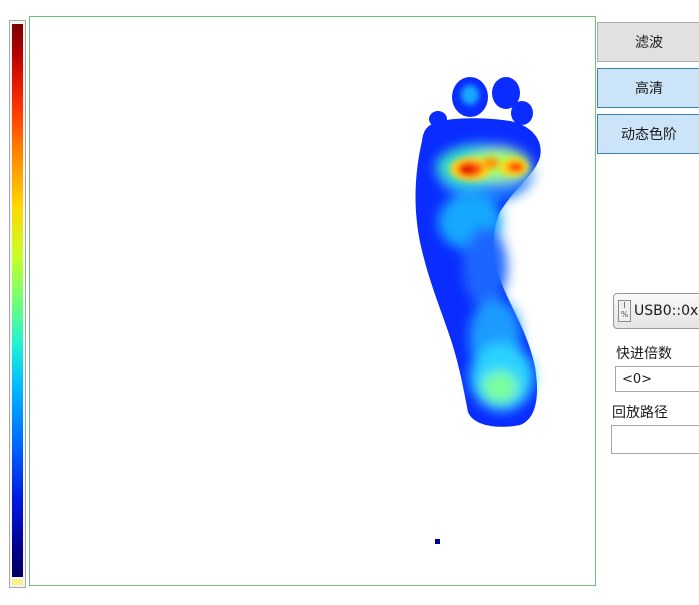 The width and height of the screenshot is (699, 605). What do you see at coordinates (17, 300) in the screenshot?
I see `color-scale-gradient` at bounding box center [17, 300].